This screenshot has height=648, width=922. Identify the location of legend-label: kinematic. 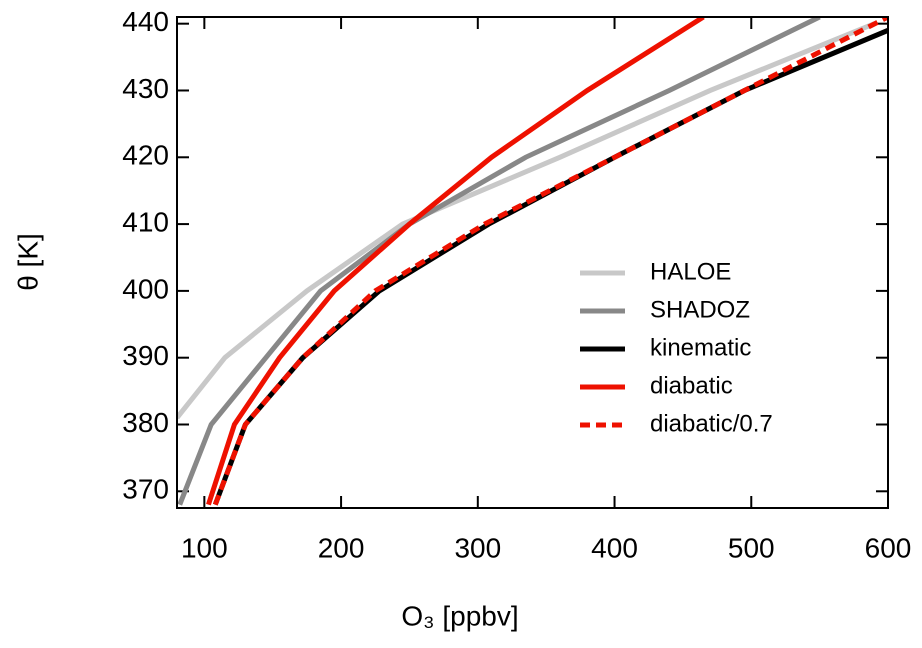
(700, 347).